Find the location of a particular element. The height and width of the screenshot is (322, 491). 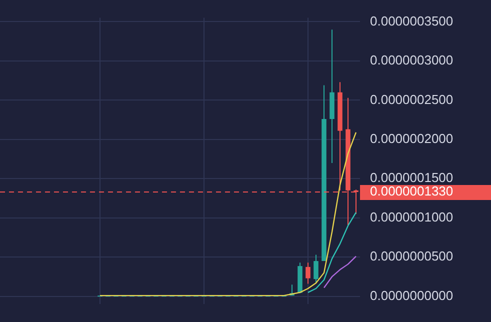

y-tick-label: 0.0000002500 is located at coordinates (412, 99).